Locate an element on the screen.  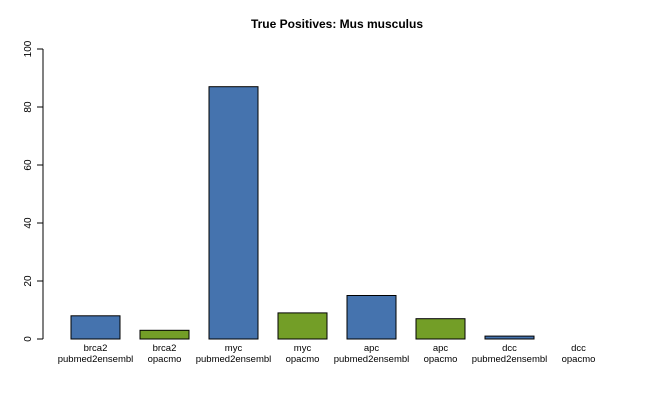
y-tick-label: 60 is located at coordinates (28, 165).